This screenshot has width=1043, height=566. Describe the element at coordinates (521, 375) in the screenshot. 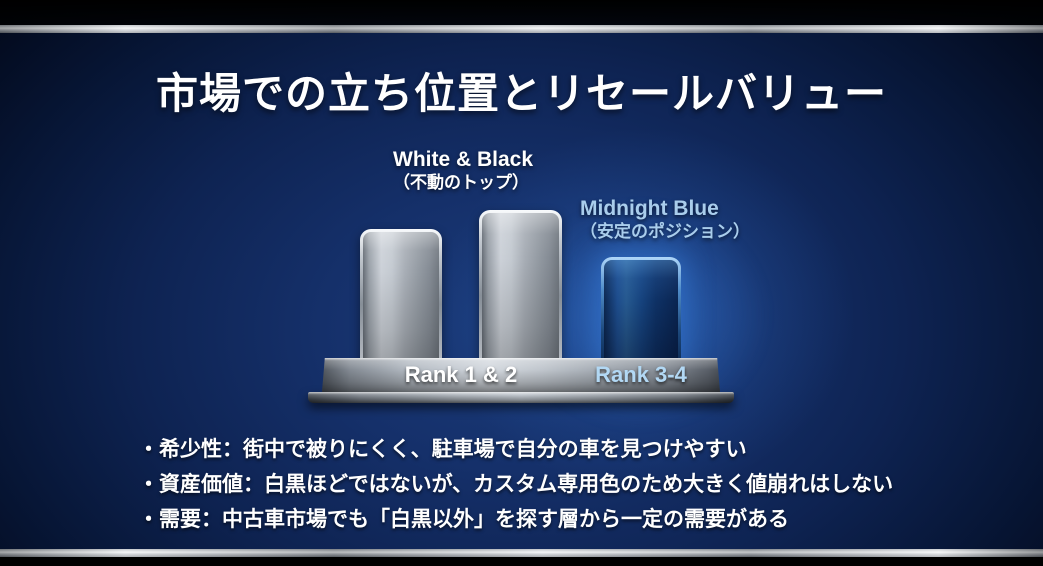

I see `podium-base: Rank 1 & 2 Rank 3-4` at that location.